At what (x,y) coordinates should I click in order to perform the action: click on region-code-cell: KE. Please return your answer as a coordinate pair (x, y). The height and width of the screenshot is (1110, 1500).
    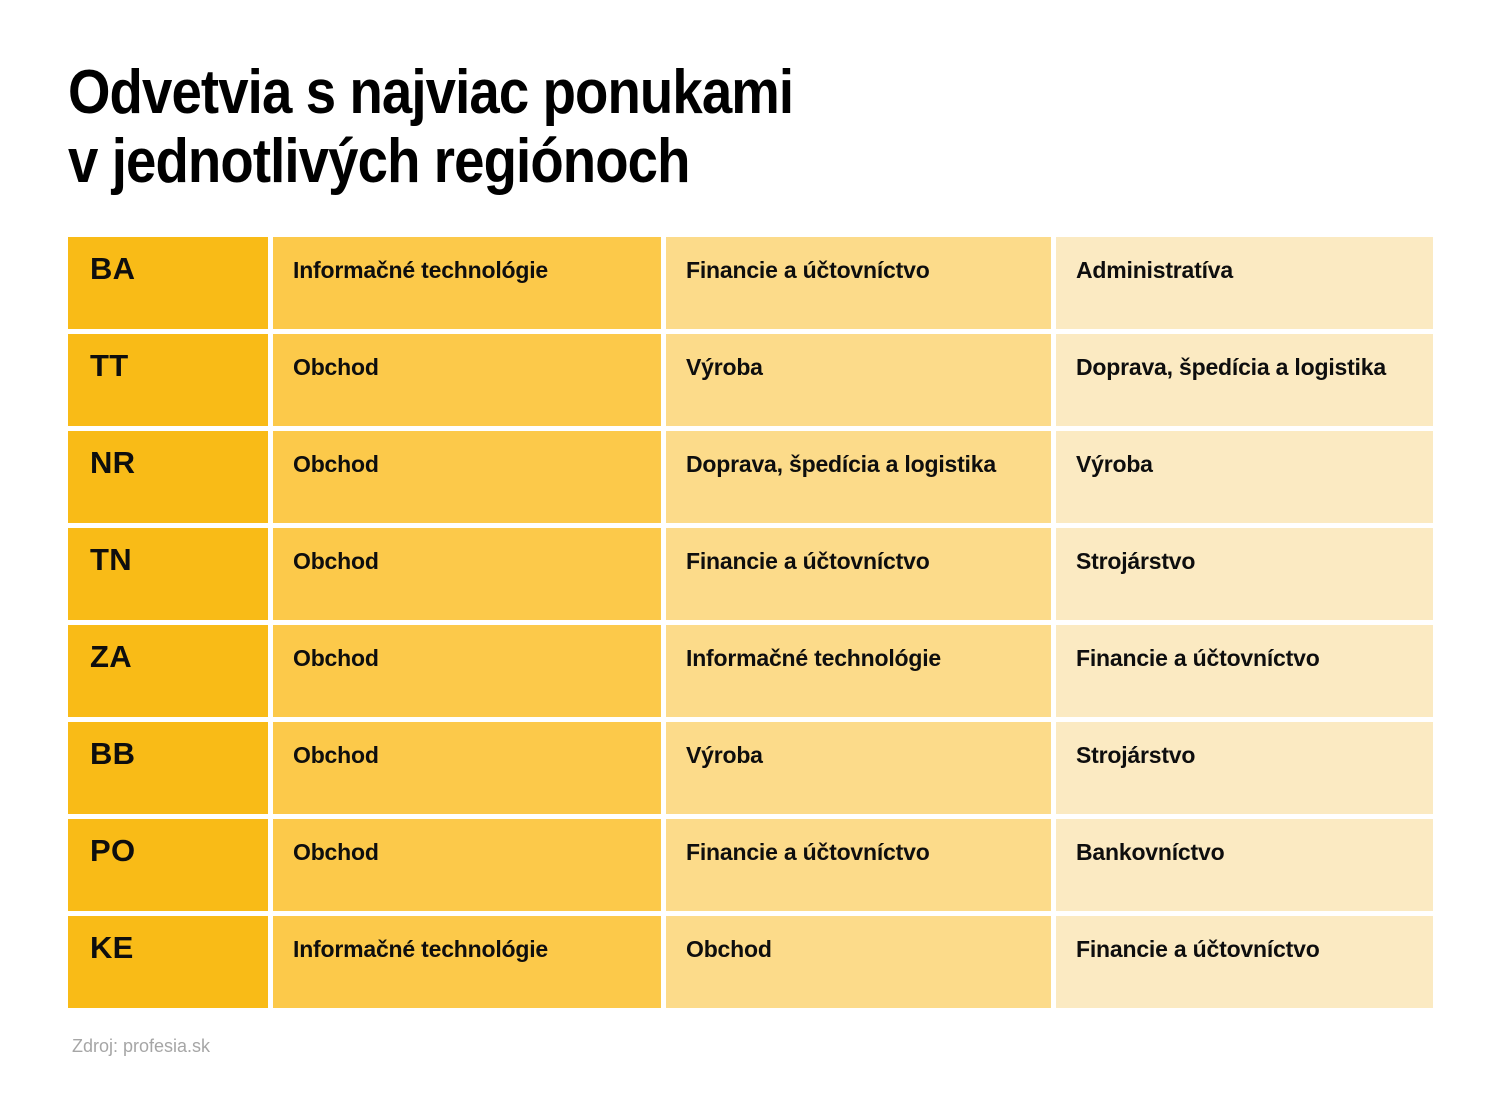
    Looking at the image, I should click on (168, 962).